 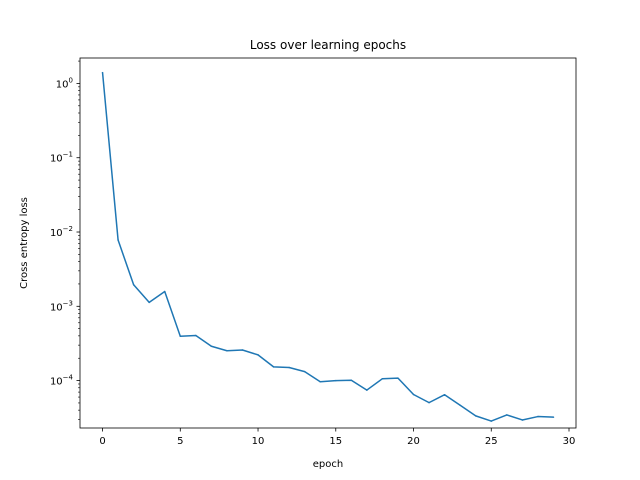 I want to click on y-tick-label: 10⁻², so click(x=61, y=232).